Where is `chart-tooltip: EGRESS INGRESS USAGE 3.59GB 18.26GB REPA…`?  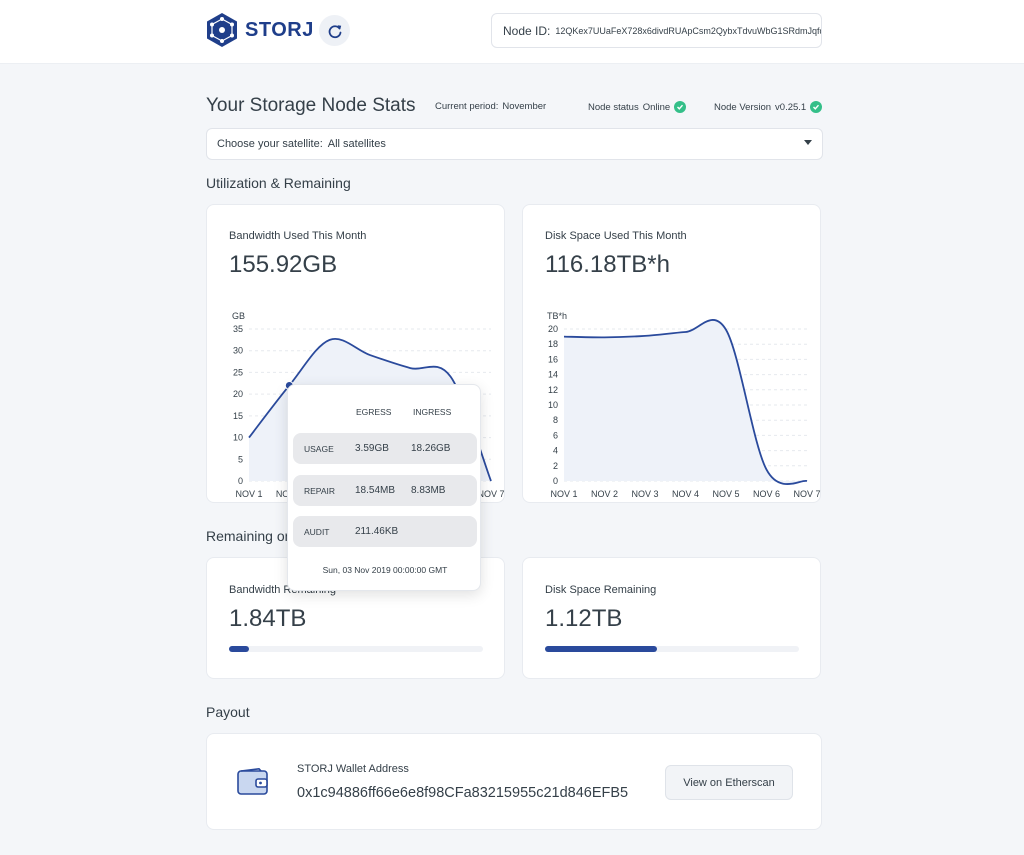
chart-tooltip: EGRESS INGRESS USAGE 3.59GB 18.26GB REPA… is located at coordinates (384, 487).